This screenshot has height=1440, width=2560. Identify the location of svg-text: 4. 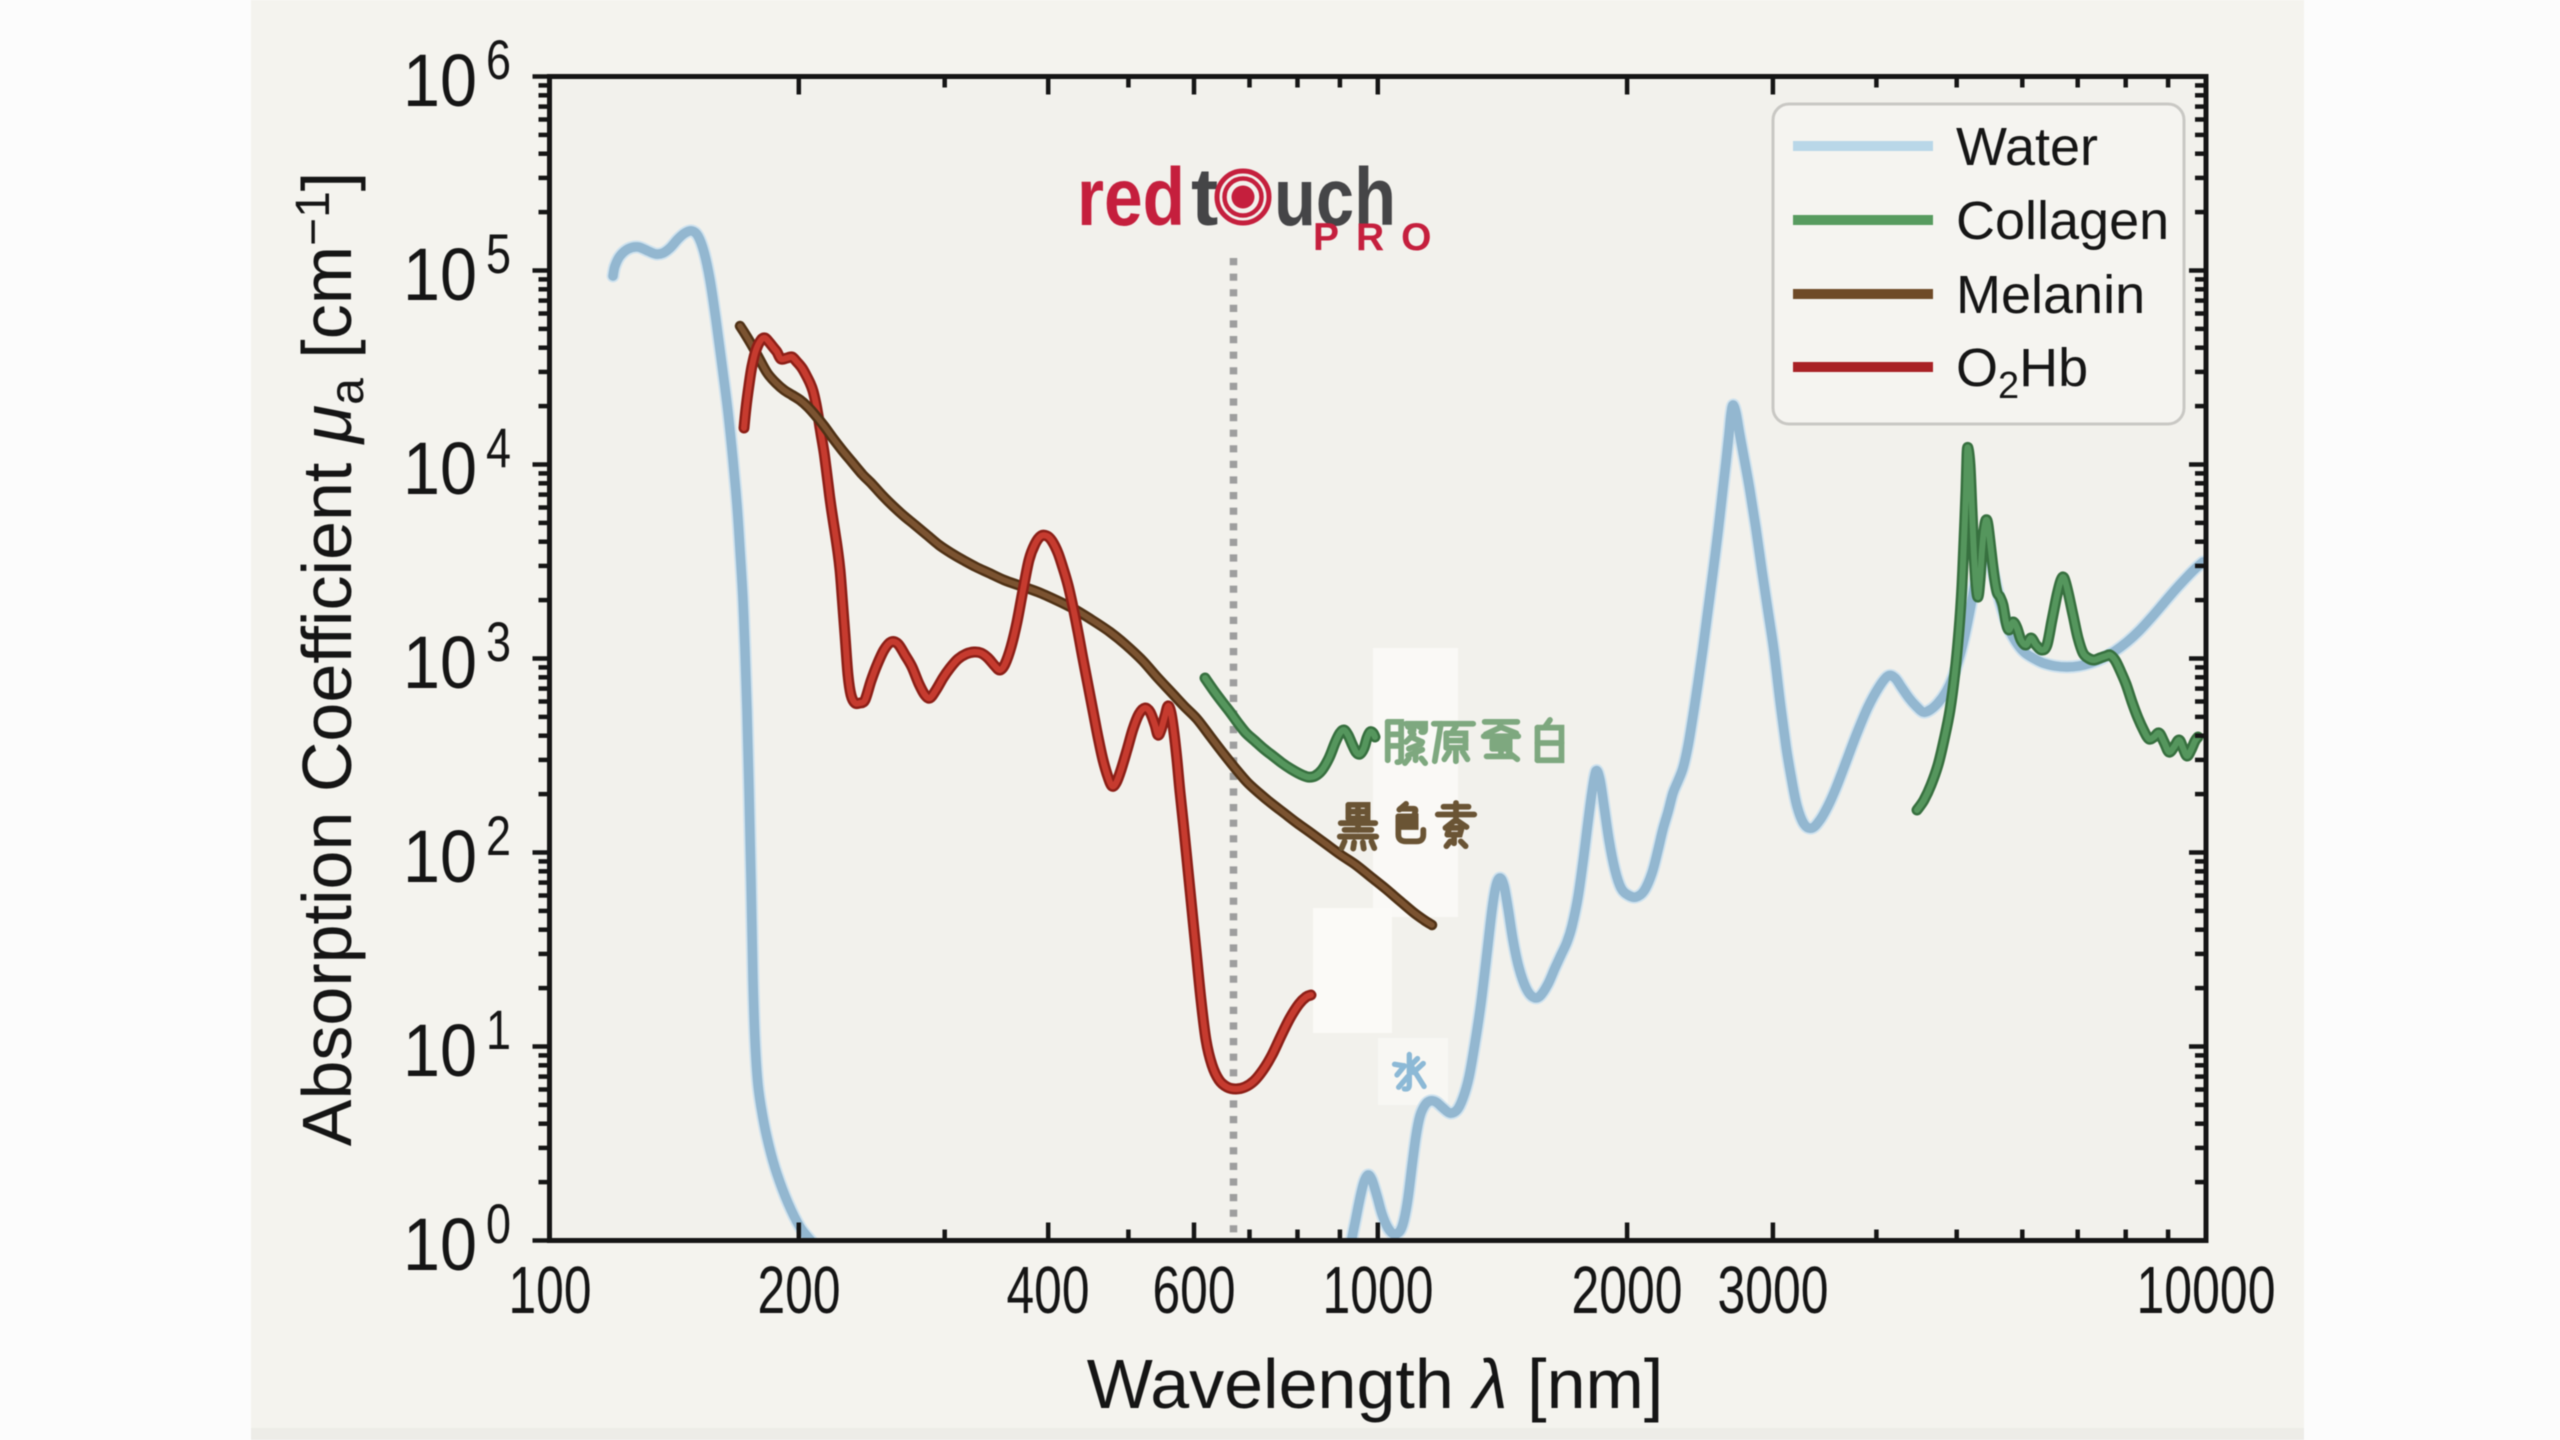
(498, 447).